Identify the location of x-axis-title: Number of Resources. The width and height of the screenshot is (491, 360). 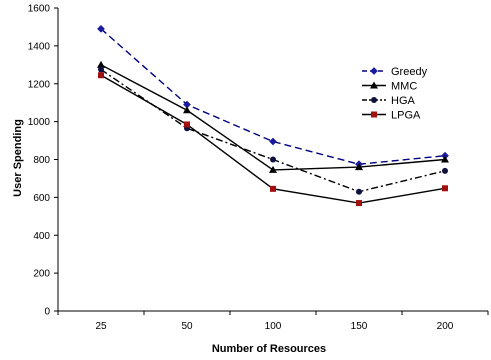
(269, 349).